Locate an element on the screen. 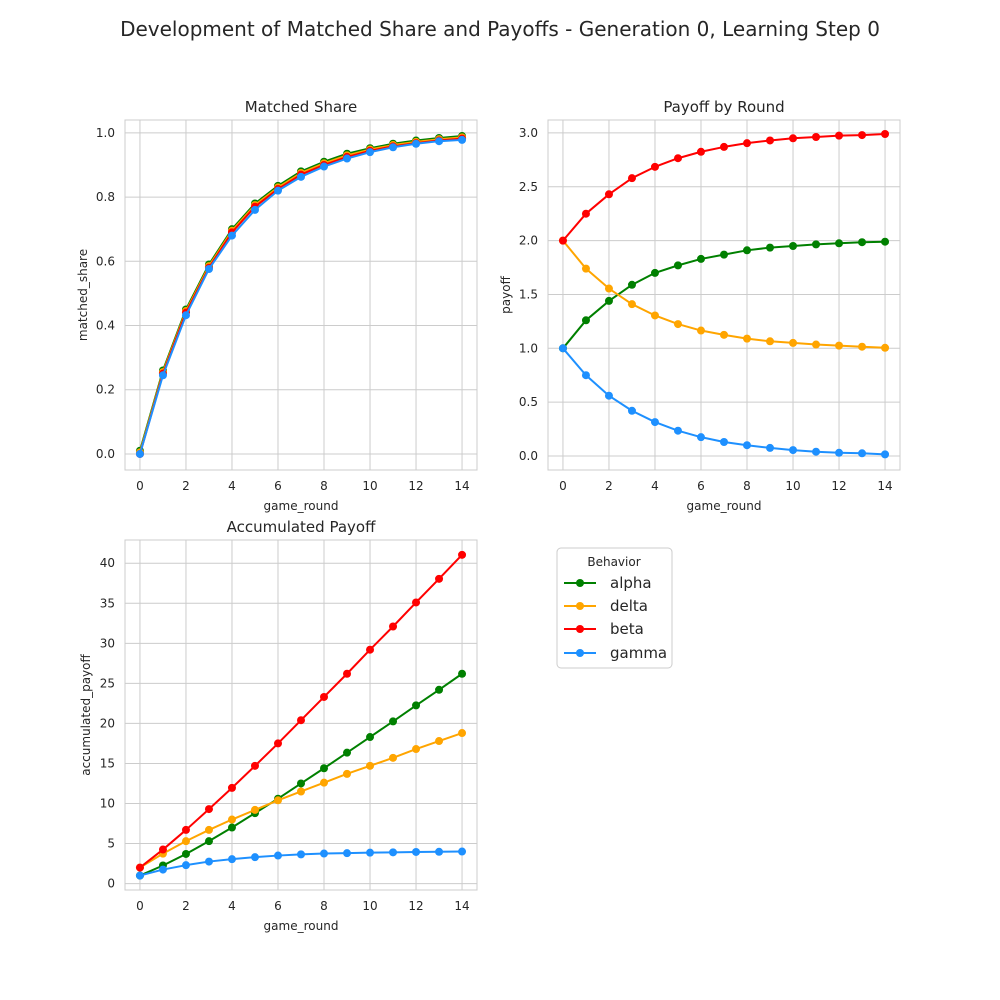  legend: Behavior alpha delta beta gamma is located at coordinates (614, 608).